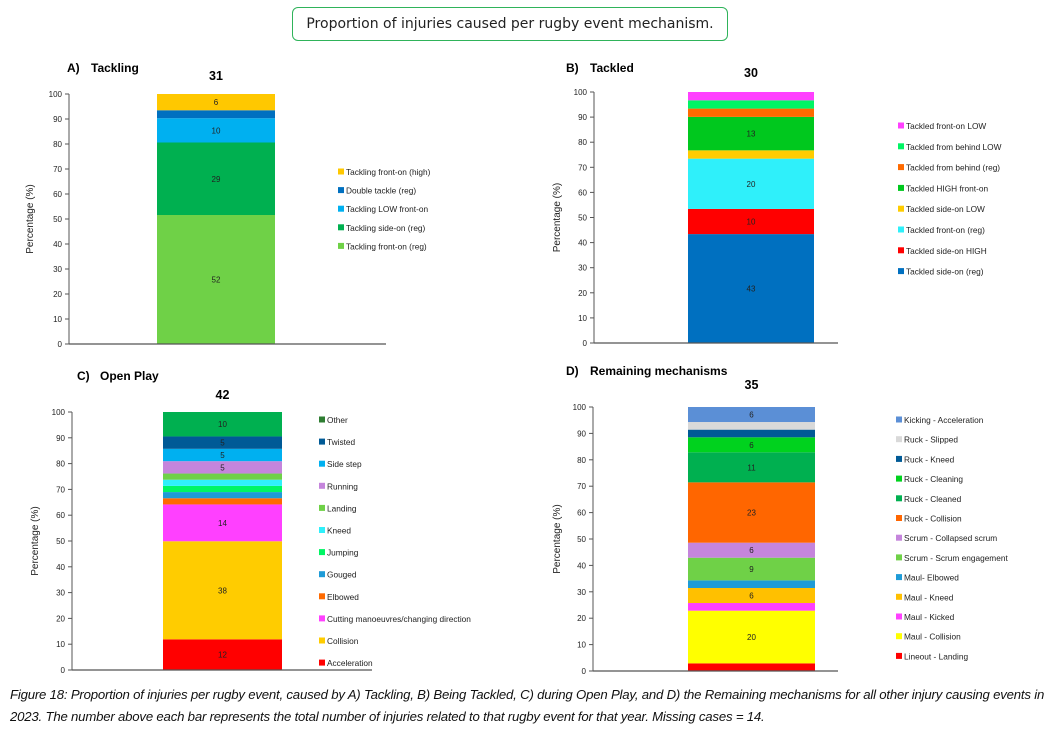  Describe the element at coordinates (344, 464) in the screenshot. I see `legend-label: Side step` at that location.